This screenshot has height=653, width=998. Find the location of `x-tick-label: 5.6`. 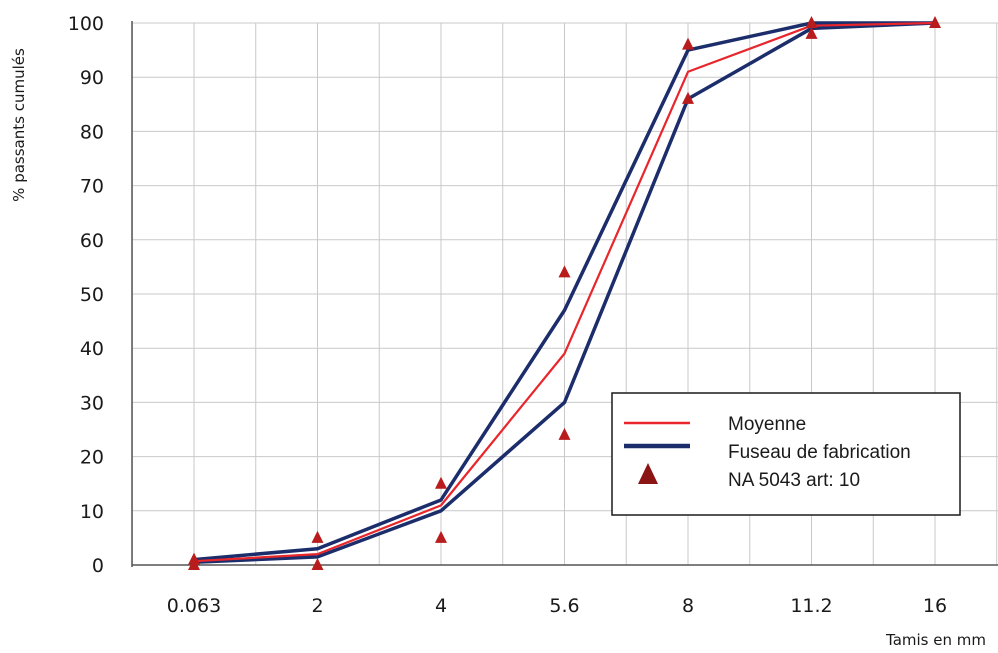

x-tick-label: 5.6 is located at coordinates (564, 606).